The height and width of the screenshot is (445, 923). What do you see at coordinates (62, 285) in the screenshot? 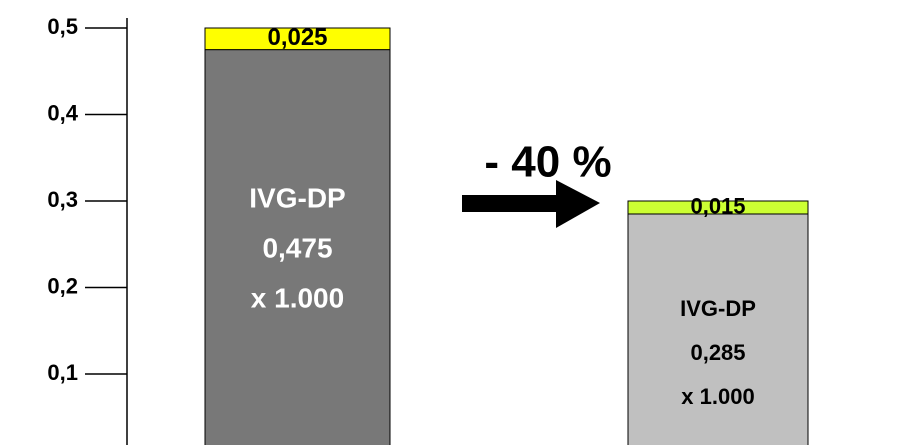
I see `y-tick-label: 0,2` at bounding box center [62, 285].